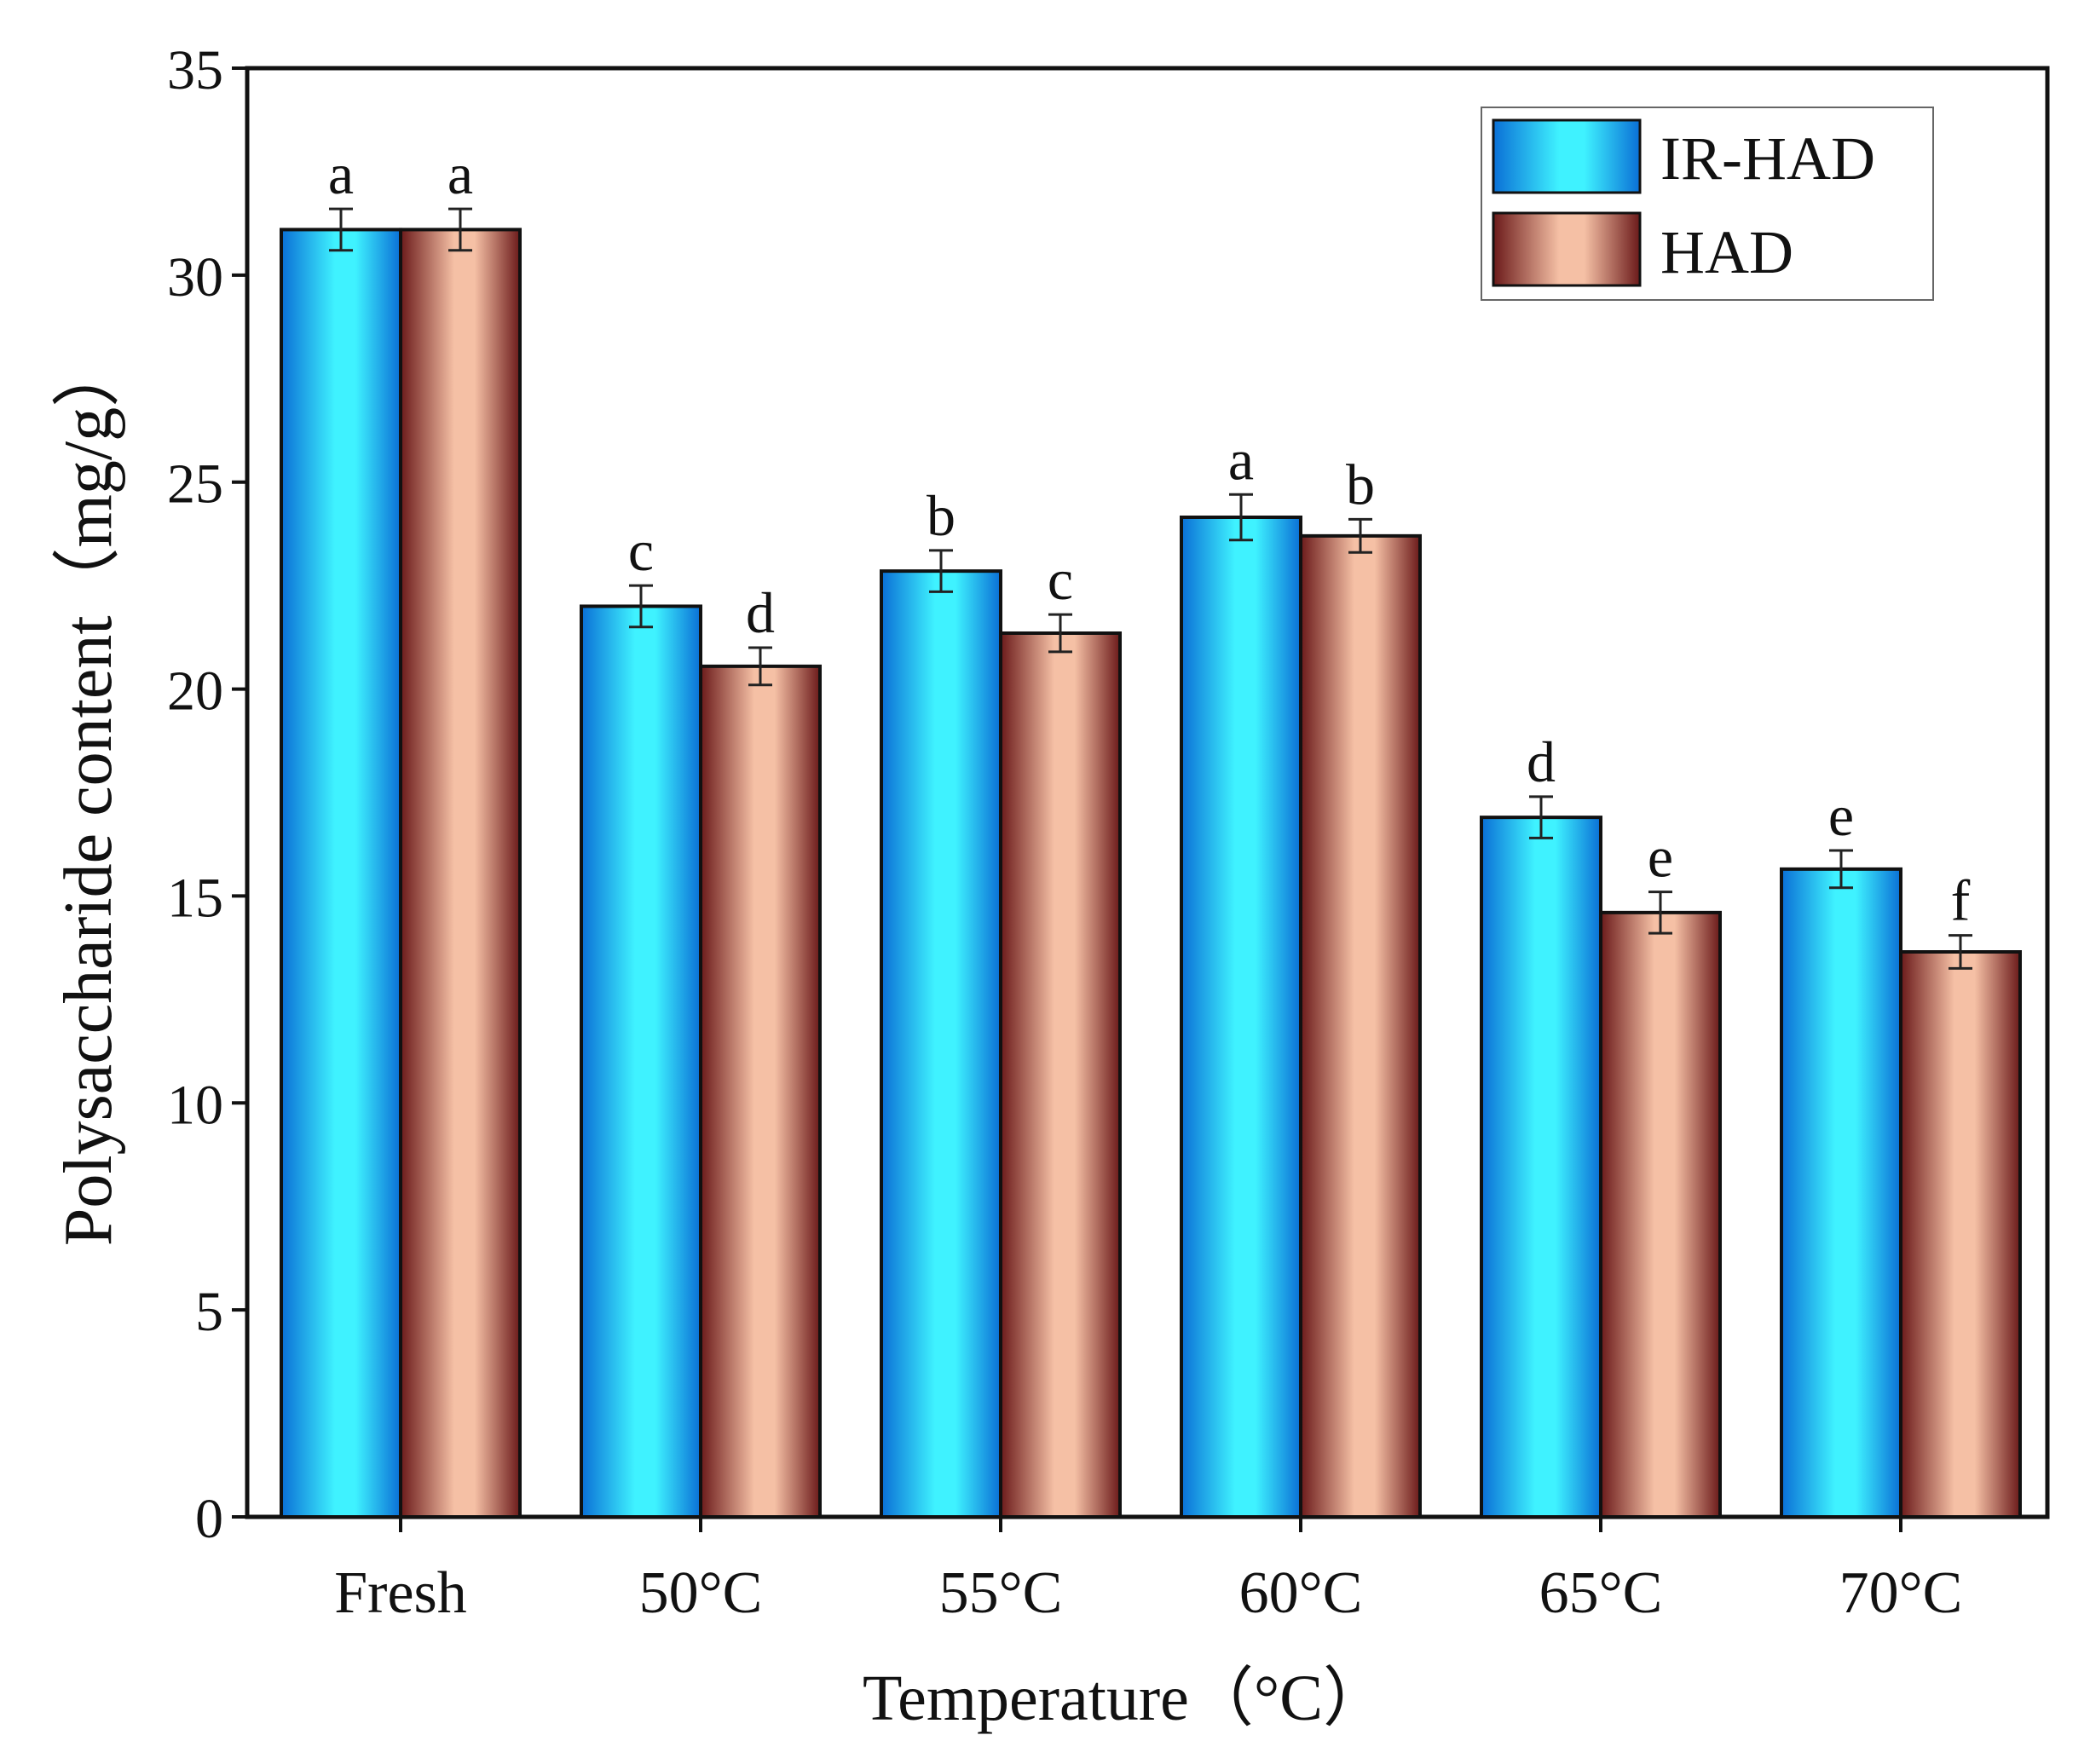 The image size is (2090, 1764). I want to click on x-axis: Fresh 50°C 55°C 60°C 65°C 70°C, so click(1148, 1571).